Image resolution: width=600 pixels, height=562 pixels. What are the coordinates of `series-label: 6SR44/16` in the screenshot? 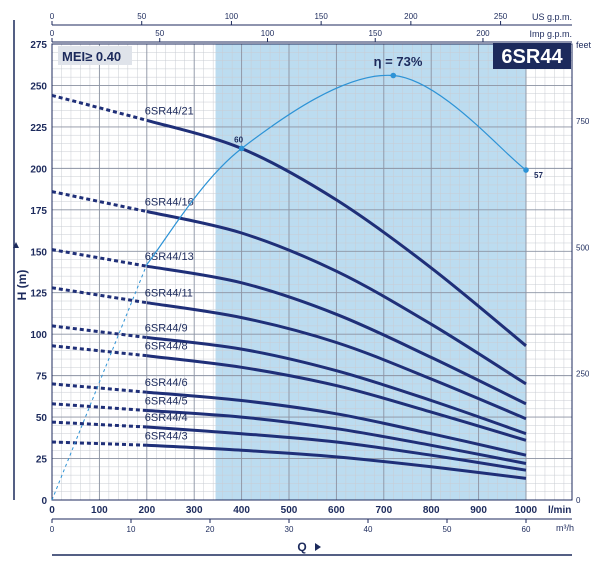 It's located at (169, 202).